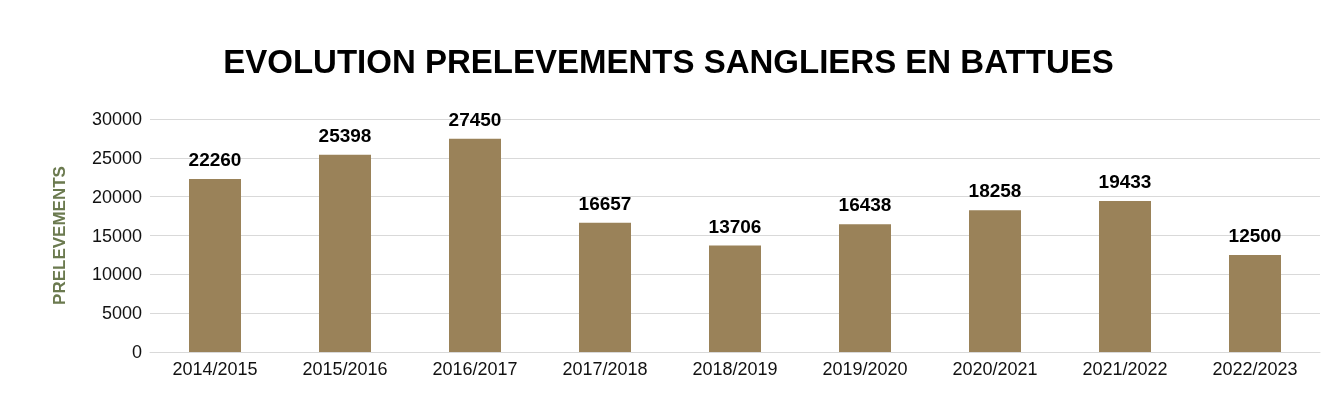 Image resolution: width=1337 pixels, height=405 pixels. I want to click on x-tick-label: 2017/2018, so click(605, 369).